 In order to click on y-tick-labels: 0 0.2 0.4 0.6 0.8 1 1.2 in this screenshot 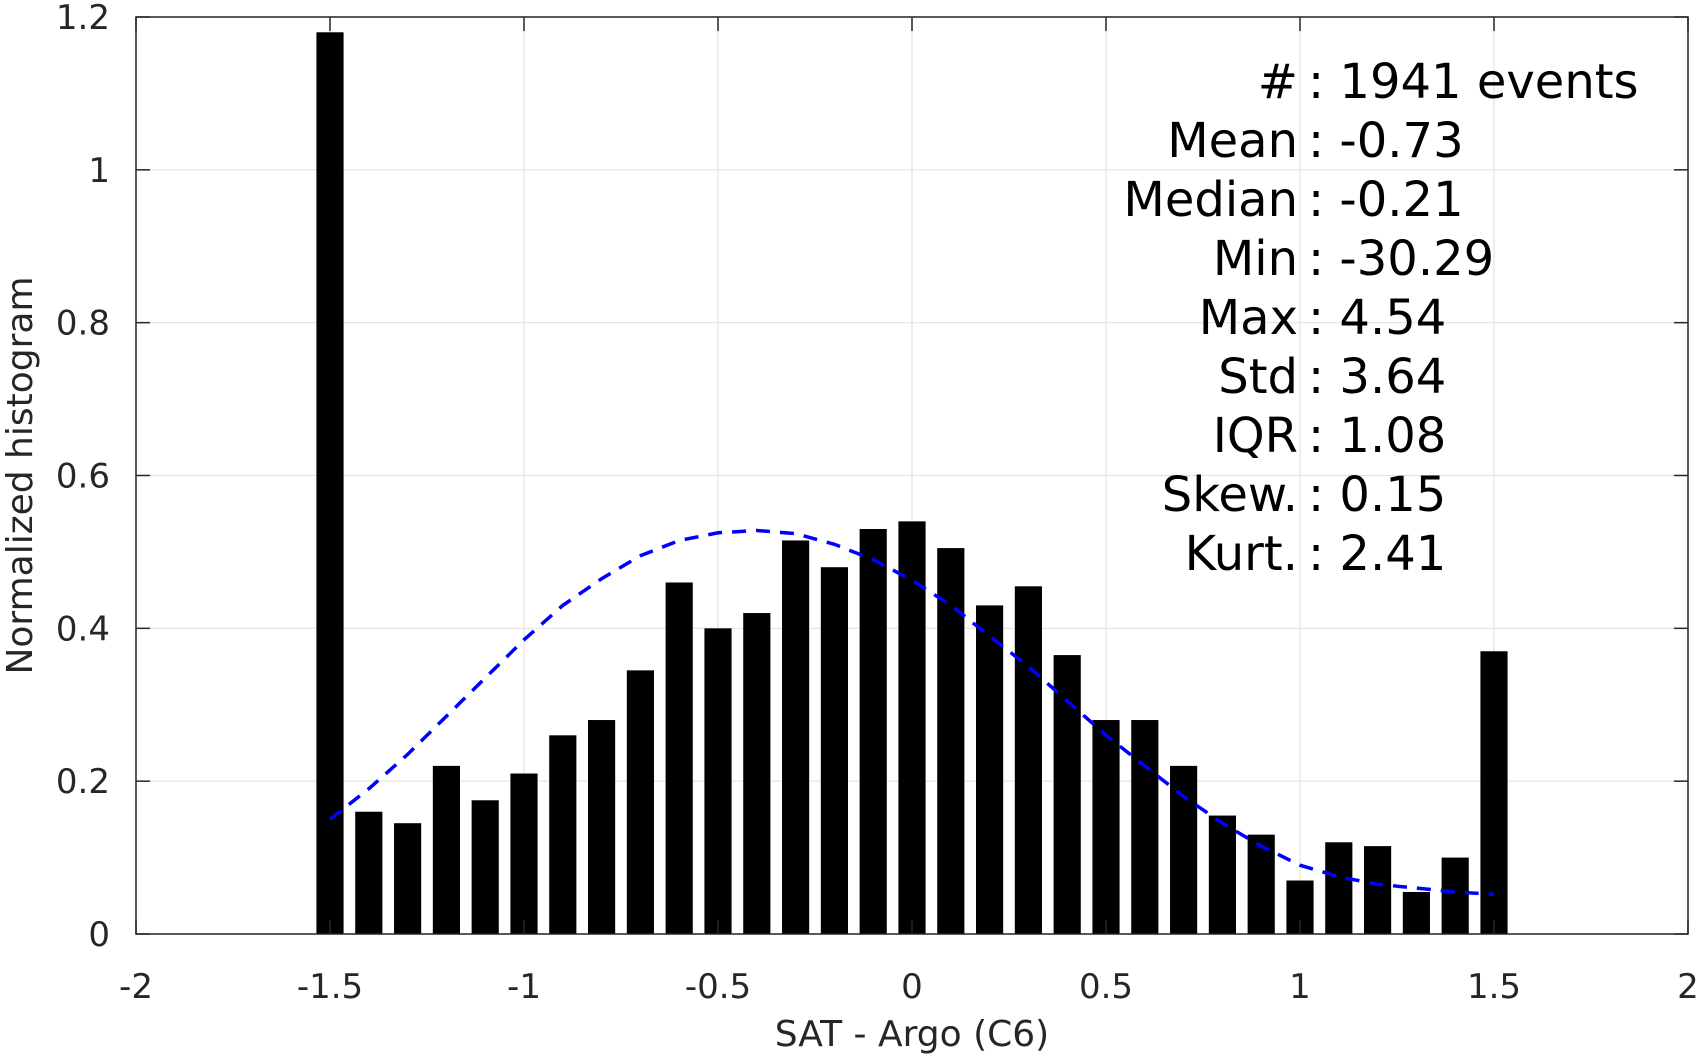, I will do `click(83, 477)`.